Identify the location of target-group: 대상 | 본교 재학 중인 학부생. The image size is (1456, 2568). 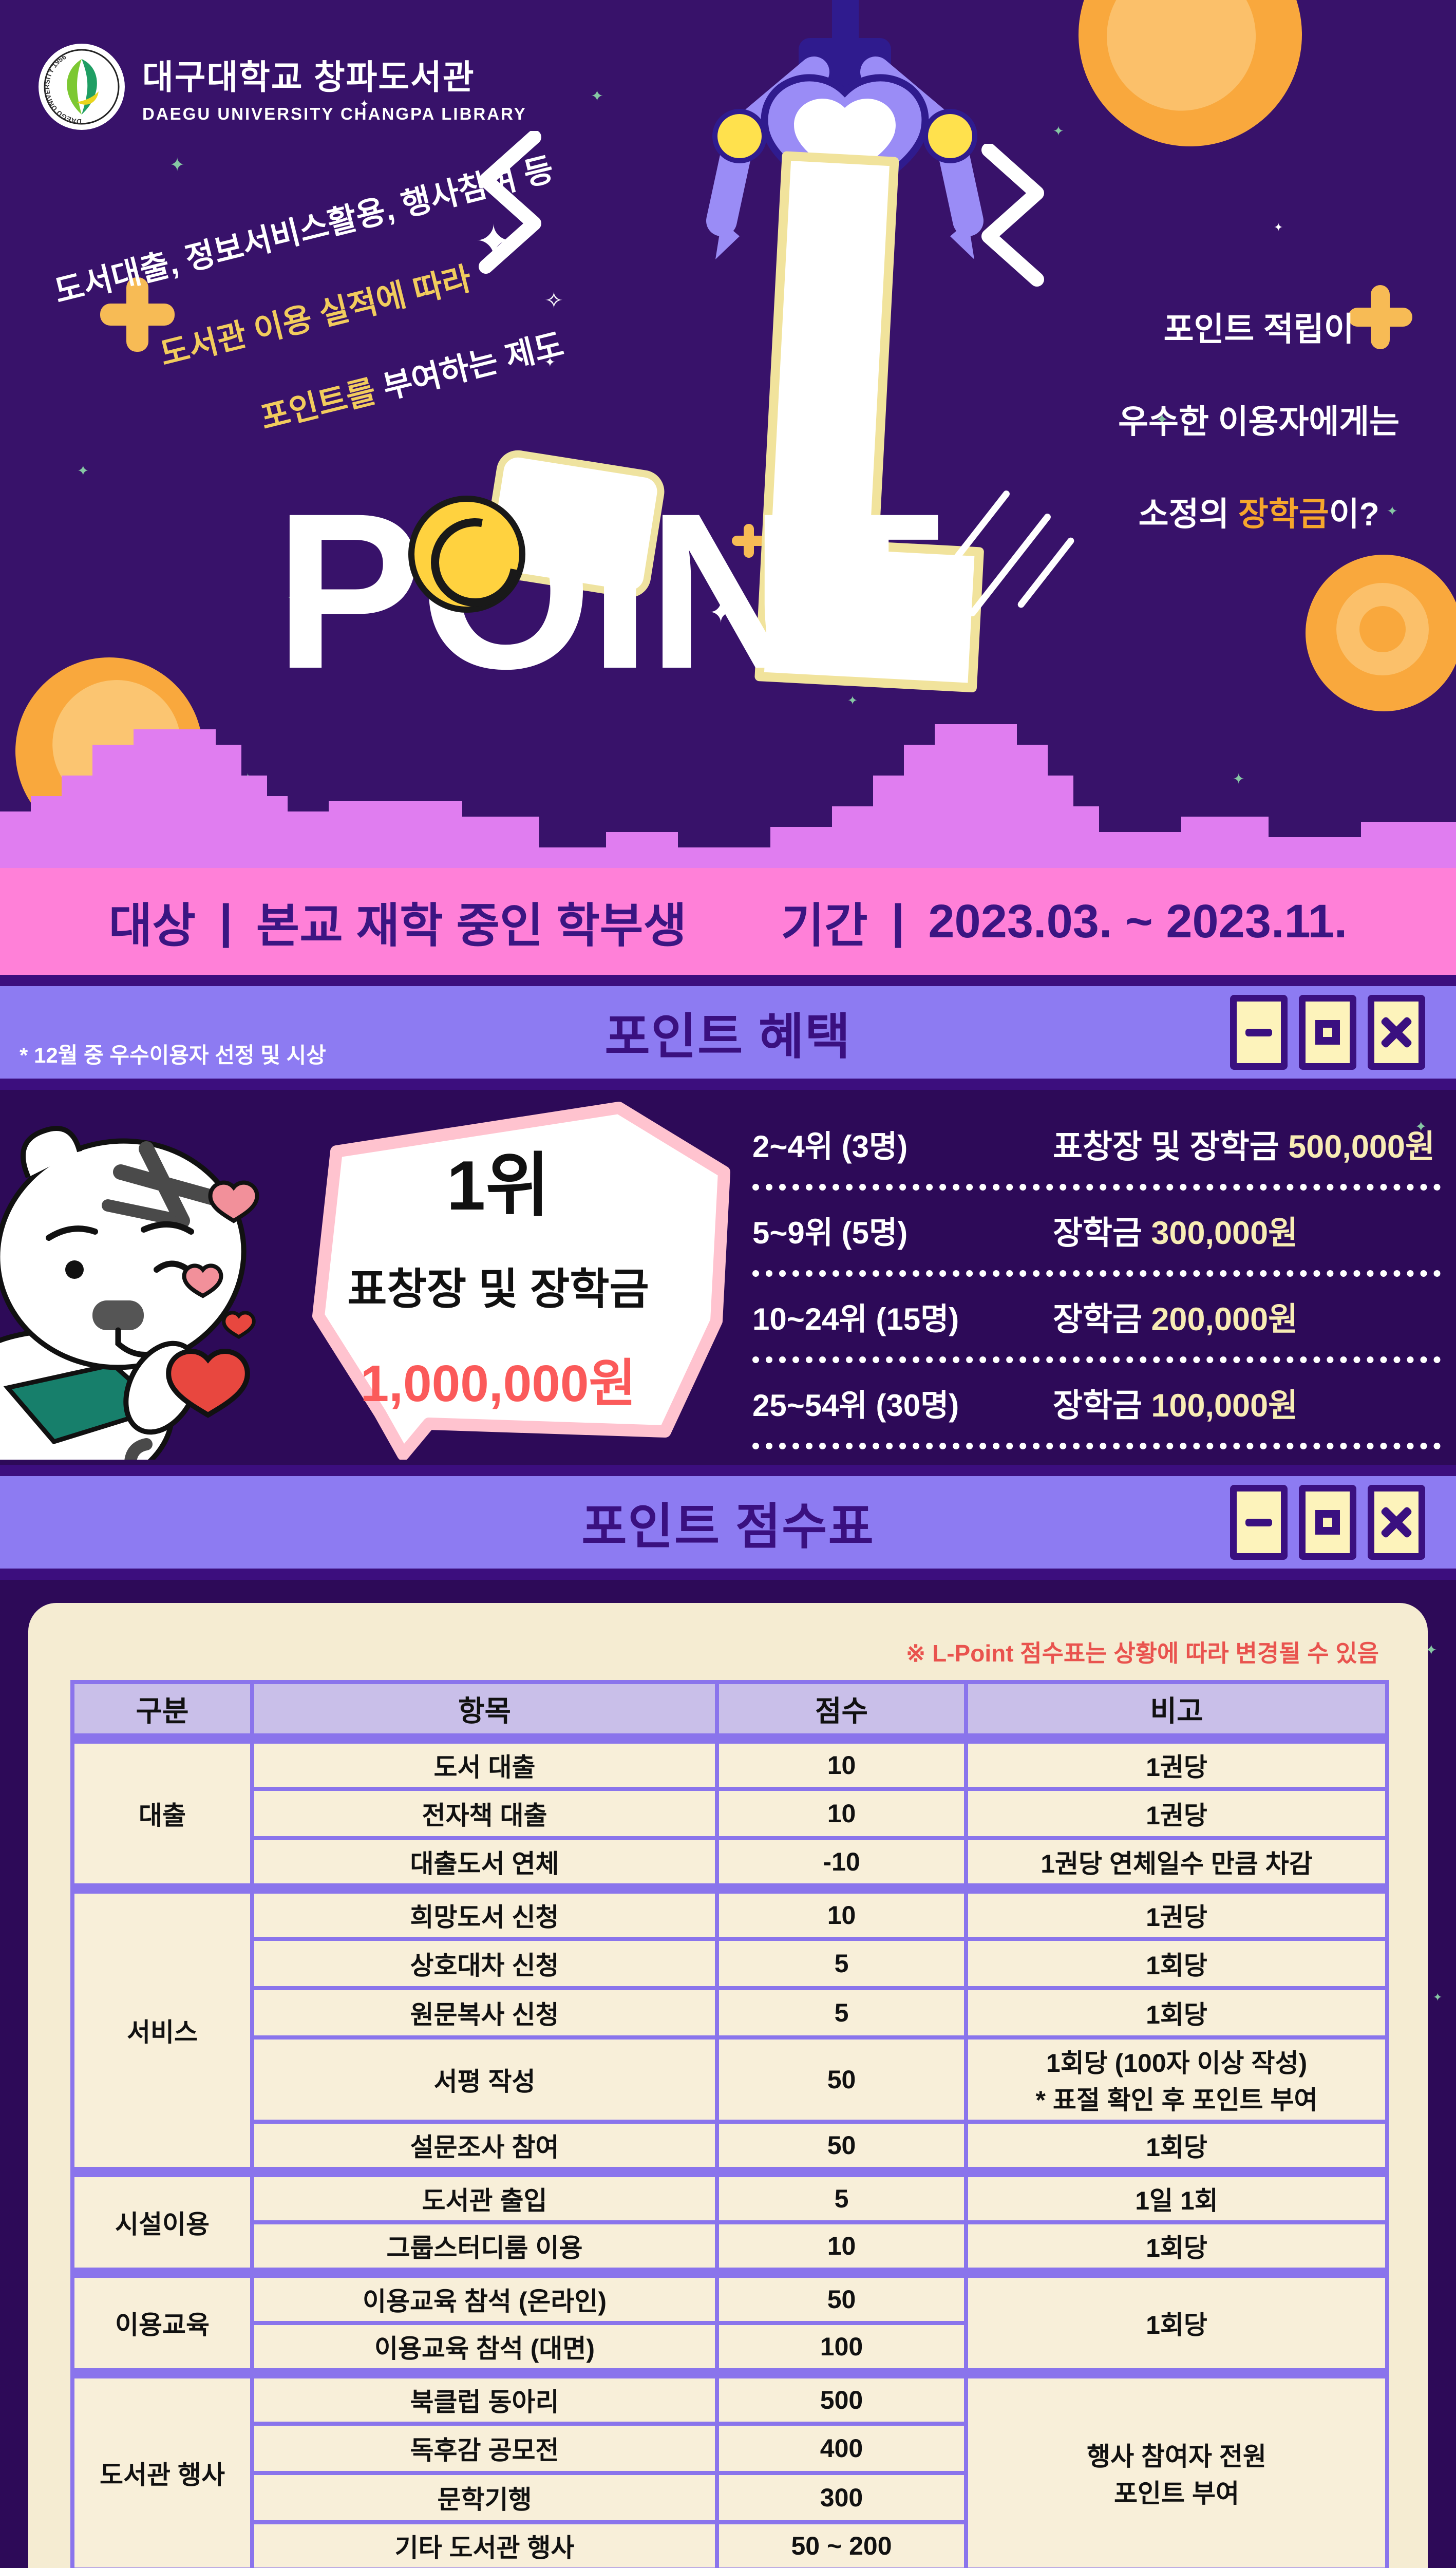
(398, 922).